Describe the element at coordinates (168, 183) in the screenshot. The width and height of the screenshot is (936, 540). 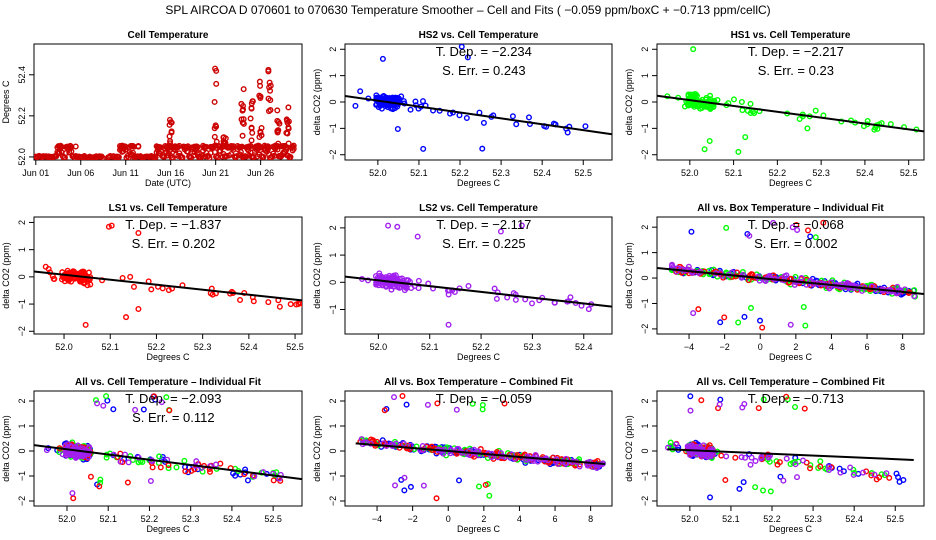
I see `x-axis-label: Date (UTC)` at that location.